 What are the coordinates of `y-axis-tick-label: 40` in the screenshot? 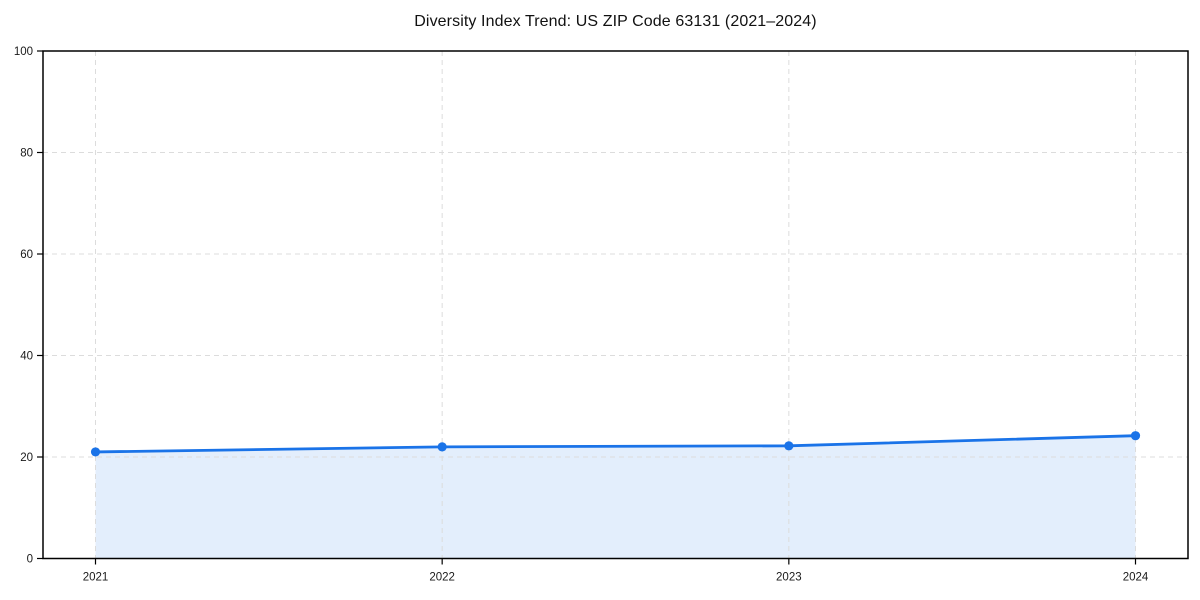 It's located at (26, 357).